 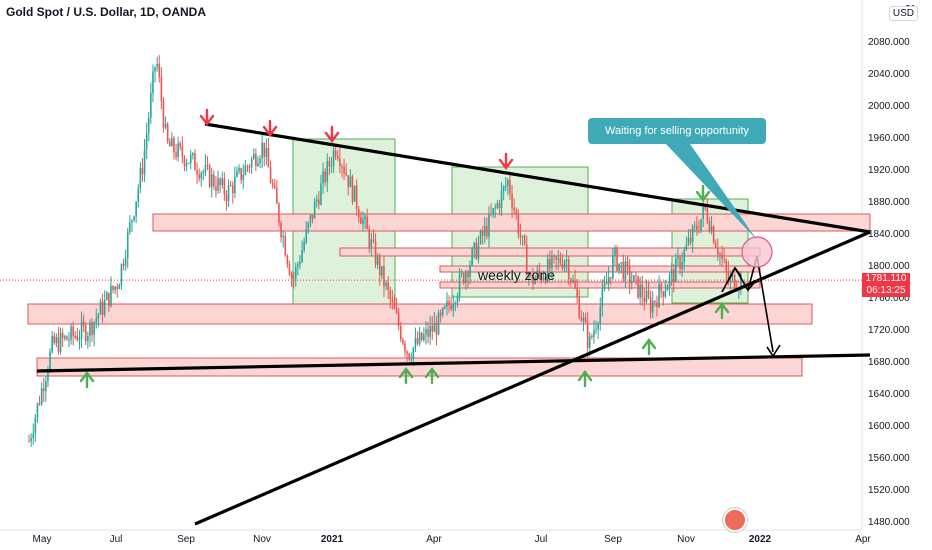 I want to click on currency-selector: USD, so click(x=903, y=13).